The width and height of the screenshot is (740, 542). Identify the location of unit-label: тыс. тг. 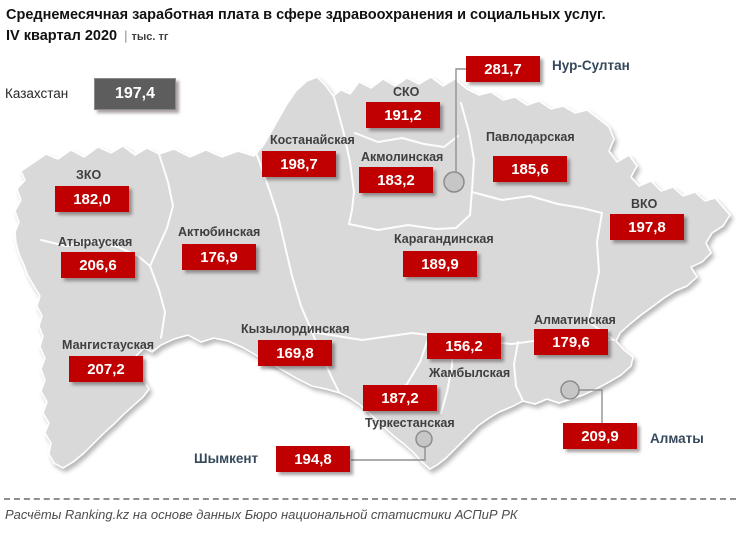
(150, 37).